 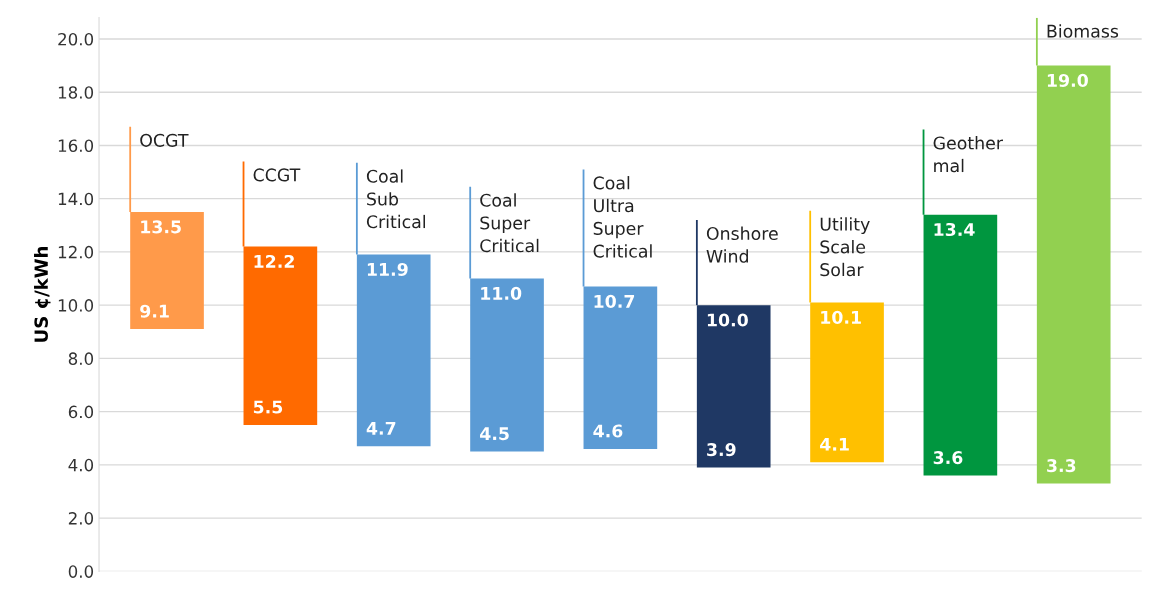 What do you see at coordinates (614, 301) in the screenshot?
I see `annotation: 10.7` at bounding box center [614, 301].